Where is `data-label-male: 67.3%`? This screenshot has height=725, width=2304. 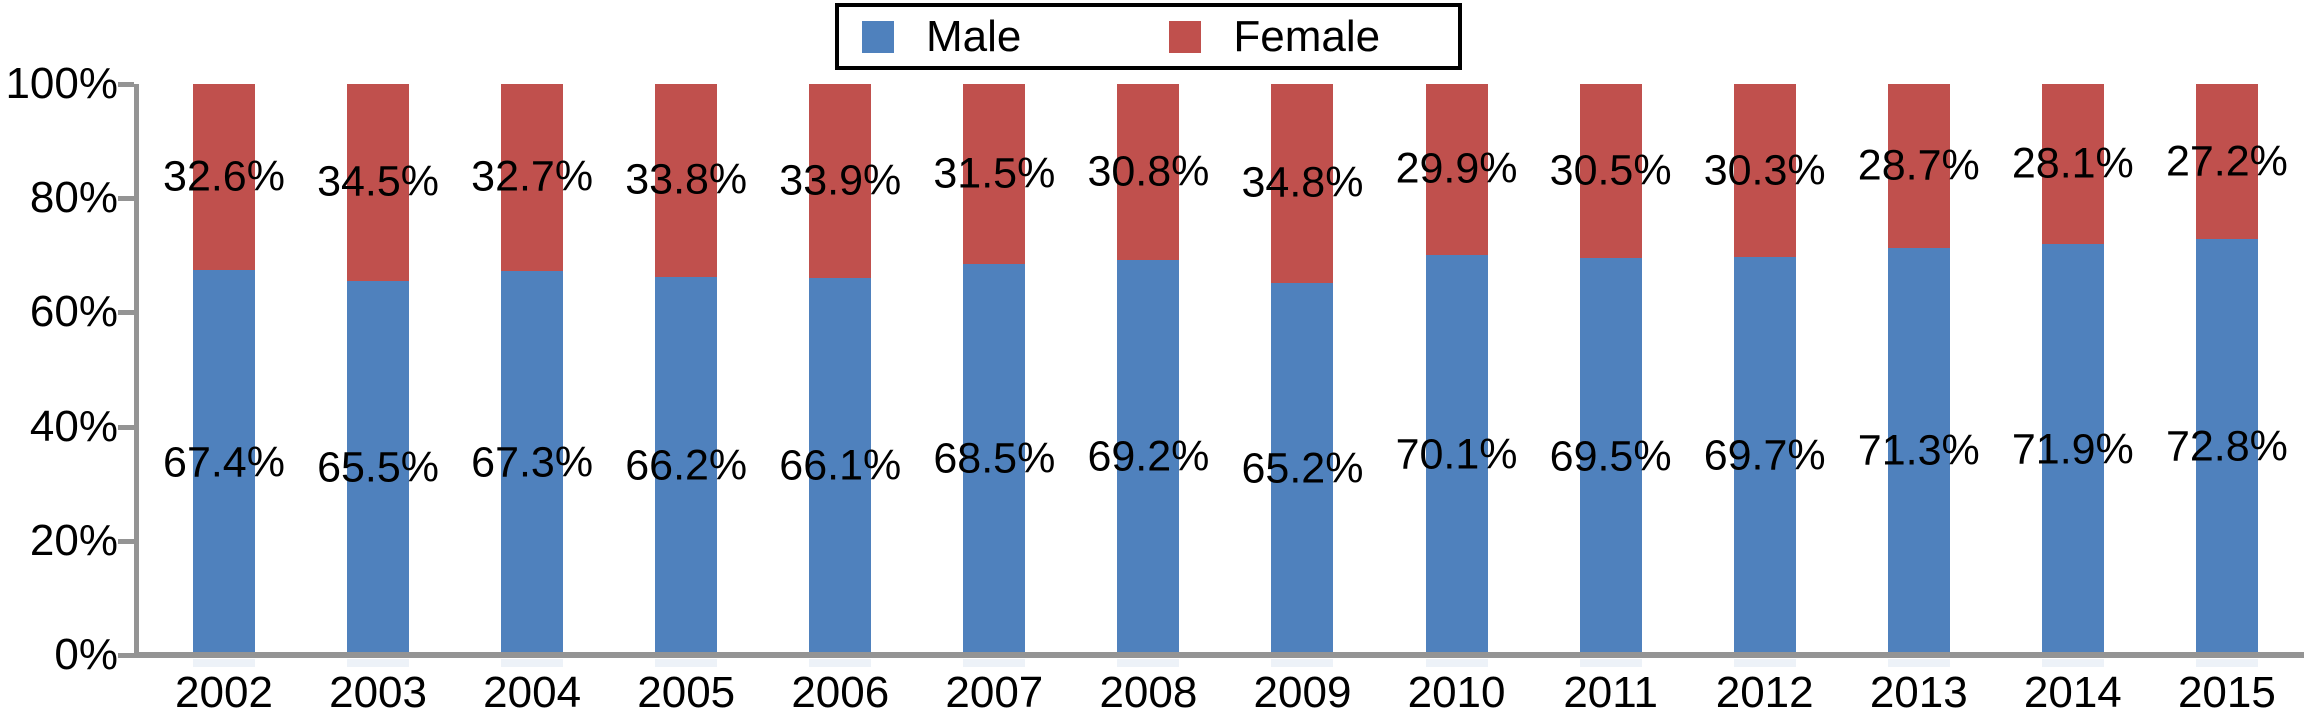
data-label-male: 67.3% is located at coordinates (532, 462).